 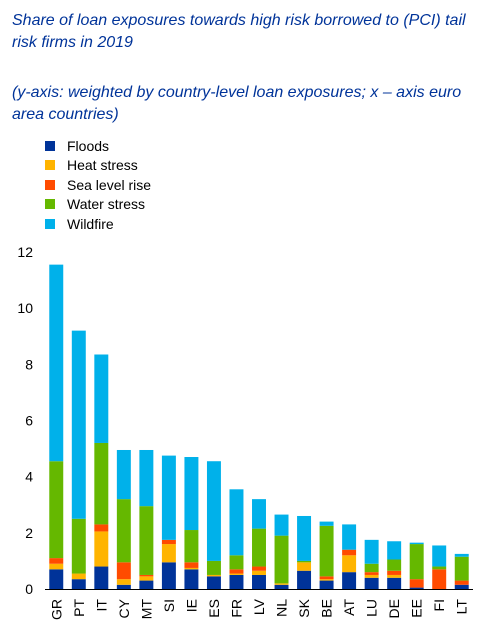 I want to click on y-tick-label: 8, so click(x=29, y=364).